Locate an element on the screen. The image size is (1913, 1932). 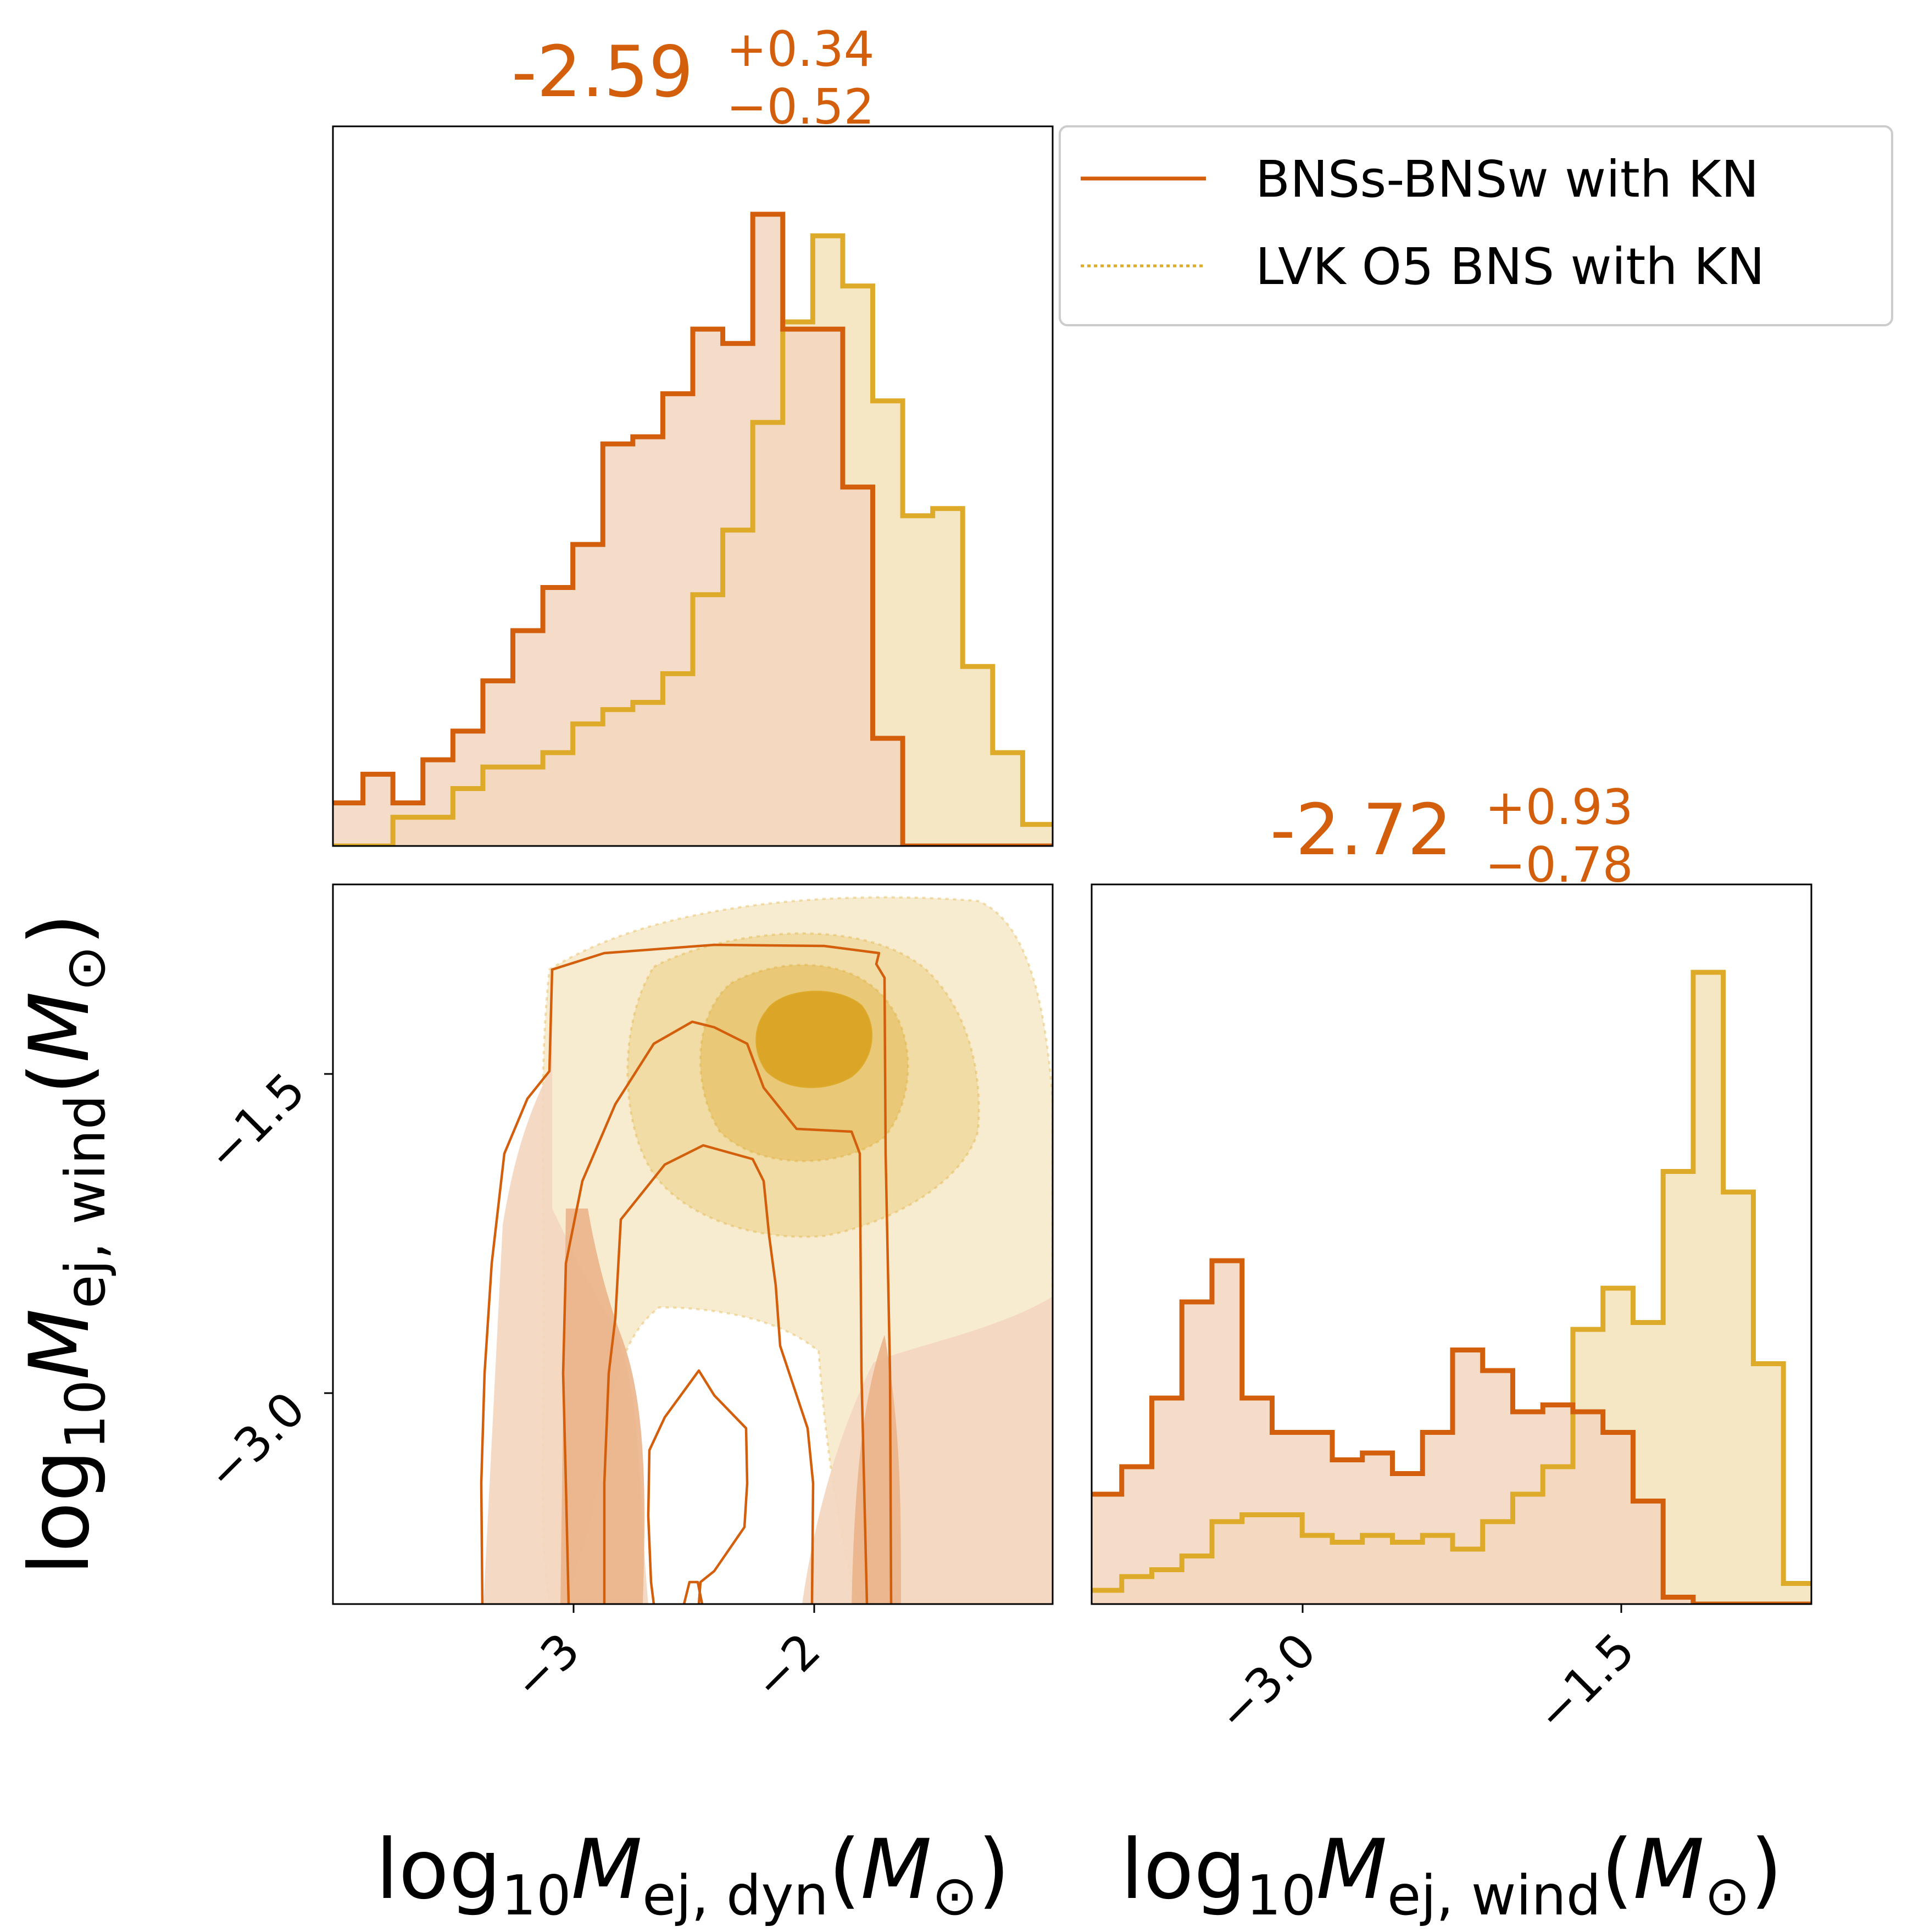
bns-contour-fill-right-mid is located at coordinates (876, 1469).